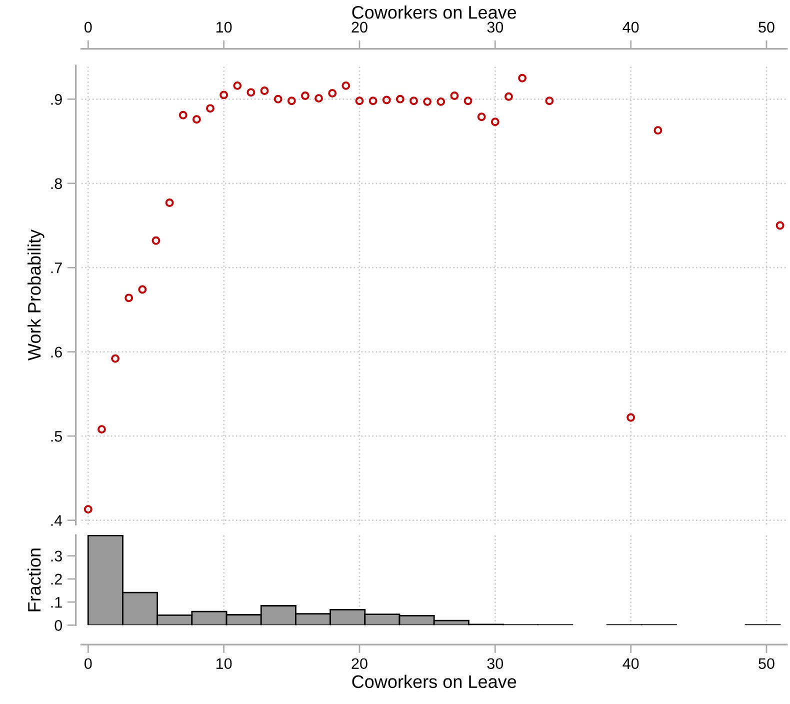 The height and width of the screenshot is (704, 790). Describe the element at coordinates (56, 99) in the screenshot. I see `y-tick-label: .9` at that location.